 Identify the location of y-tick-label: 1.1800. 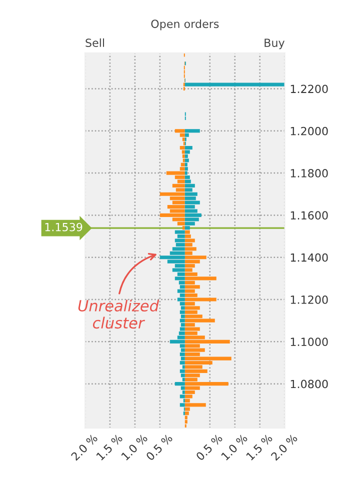
(309, 173).